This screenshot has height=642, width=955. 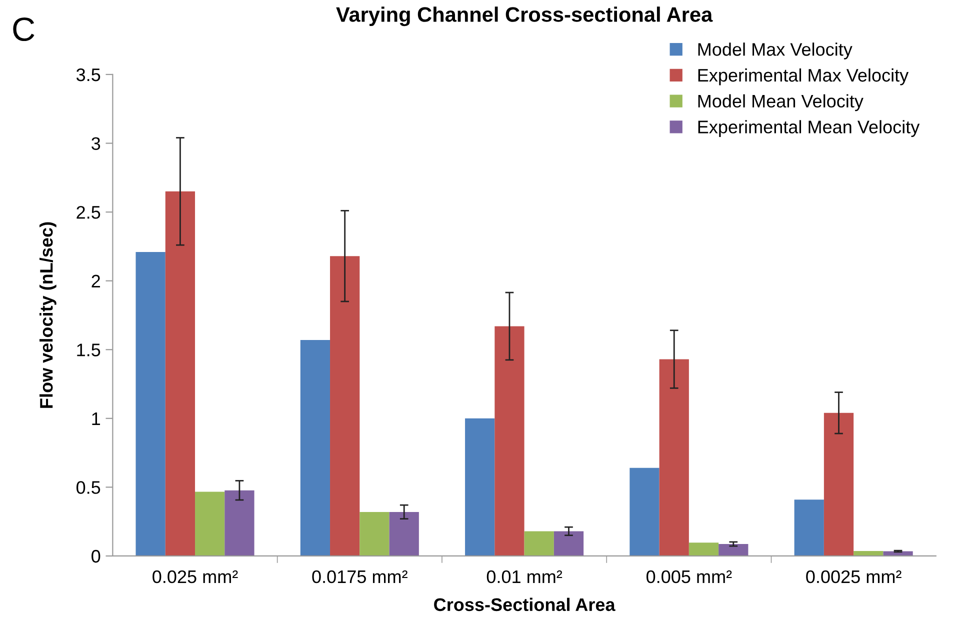 What do you see at coordinates (88, 487) in the screenshot?
I see `y-tick-label: 0.5` at bounding box center [88, 487].